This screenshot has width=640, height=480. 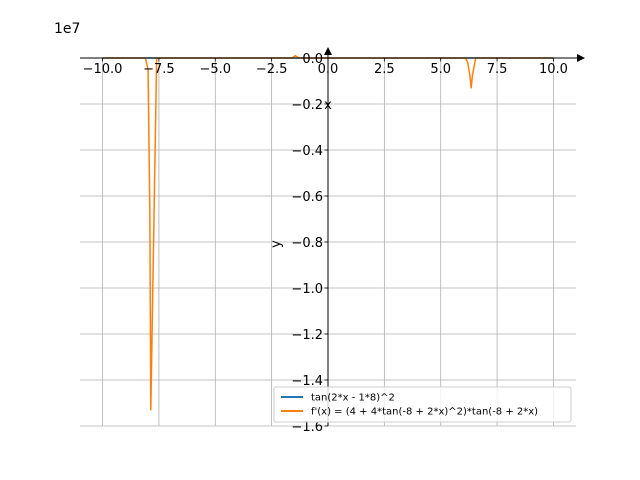 I want to click on x-tick-label-4: 0.0, so click(x=328, y=69).